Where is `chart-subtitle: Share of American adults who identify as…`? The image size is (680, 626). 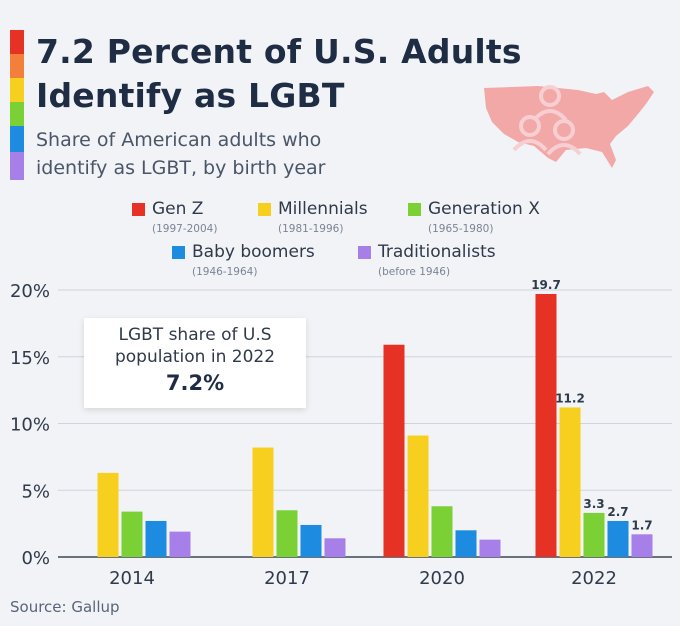 chart-subtitle: Share of American adults who identify as… is located at coordinates (236, 154).